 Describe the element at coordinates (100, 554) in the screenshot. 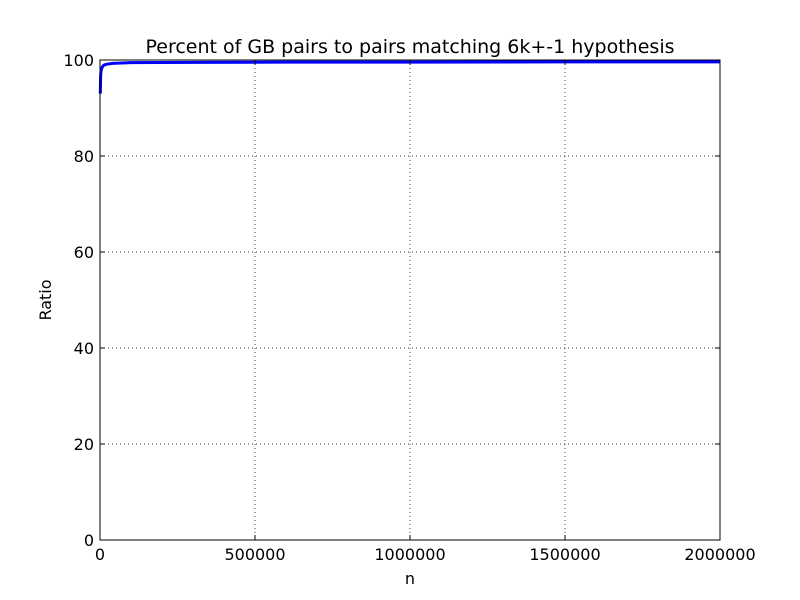

I see `x-tick-label: 0` at that location.